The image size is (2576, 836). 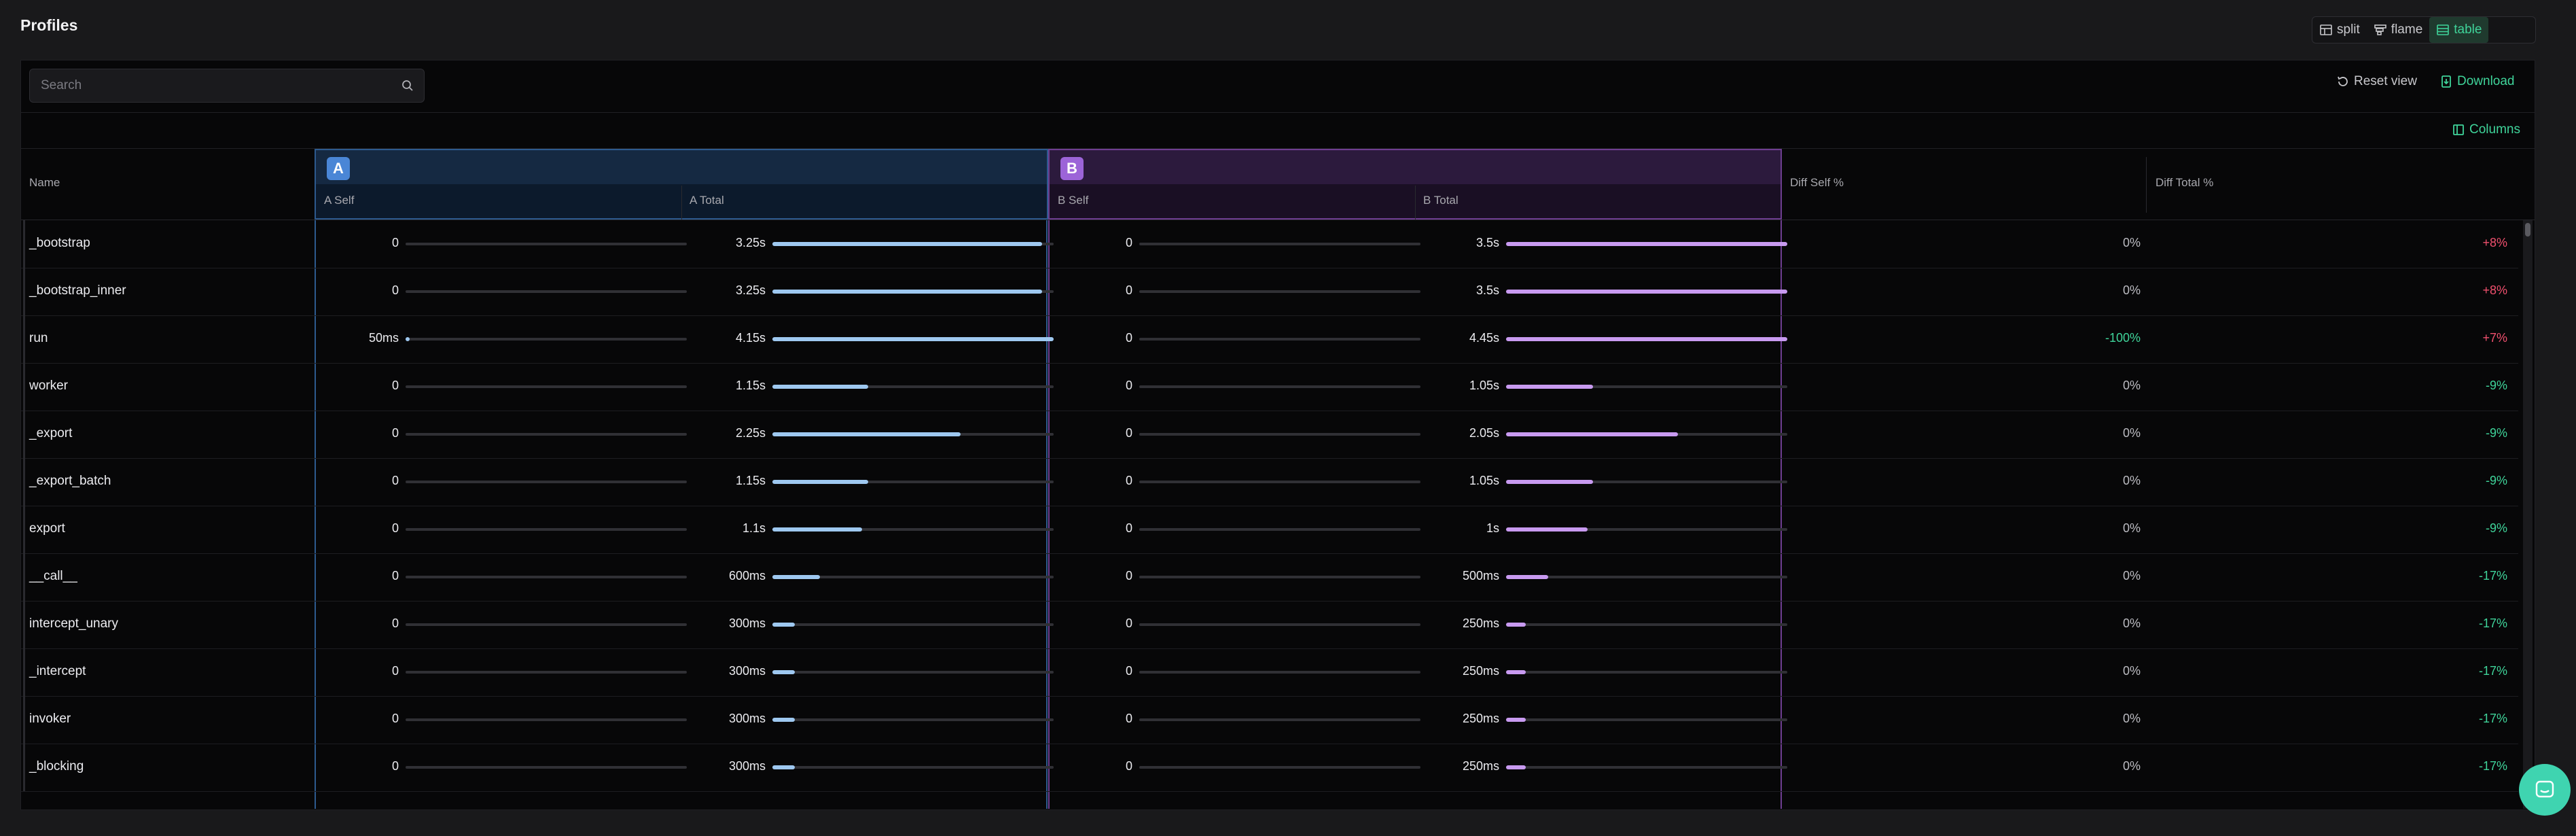 I want to click on download-button: Download, so click(x=2477, y=81).